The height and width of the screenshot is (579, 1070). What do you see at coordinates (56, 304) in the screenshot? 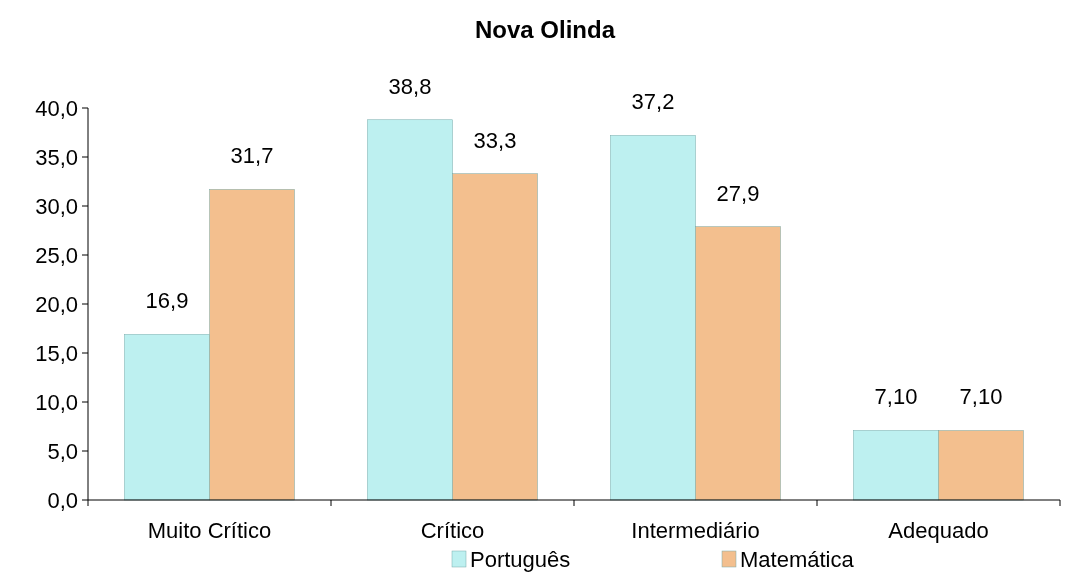
I see `y-tick-label: 20,0` at bounding box center [56, 304].